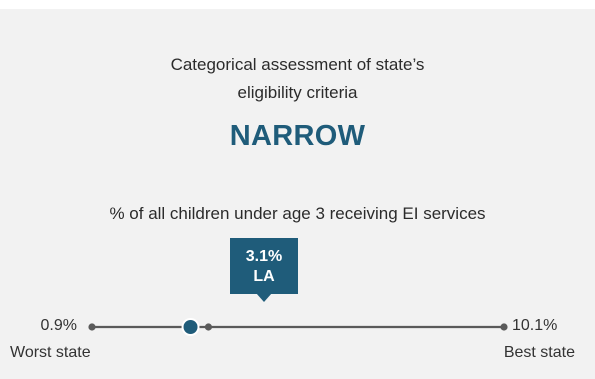 The height and width of the screenshot is (379, 595). I want to click on min-point, so click(92, 327).